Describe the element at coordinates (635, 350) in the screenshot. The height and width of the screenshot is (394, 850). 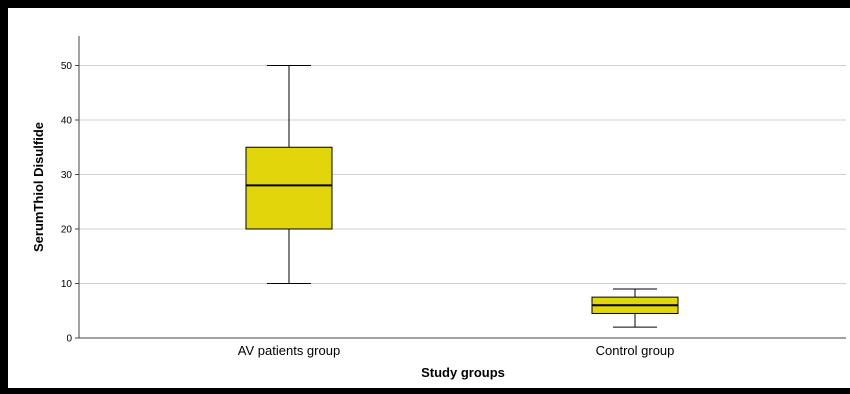
I see `x-category-label: Control group` at that location.